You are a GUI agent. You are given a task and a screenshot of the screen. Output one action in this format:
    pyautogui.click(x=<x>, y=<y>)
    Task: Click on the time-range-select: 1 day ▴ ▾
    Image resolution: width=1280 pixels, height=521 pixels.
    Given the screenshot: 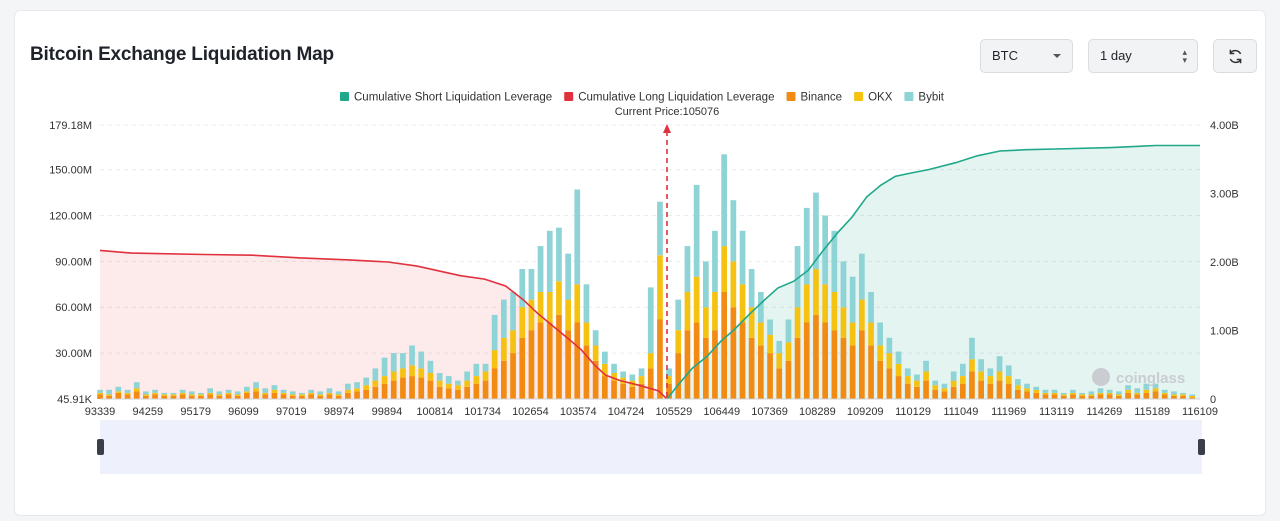 What is the action you would take?
    pyautogui.click(x=1143, y=56)
    